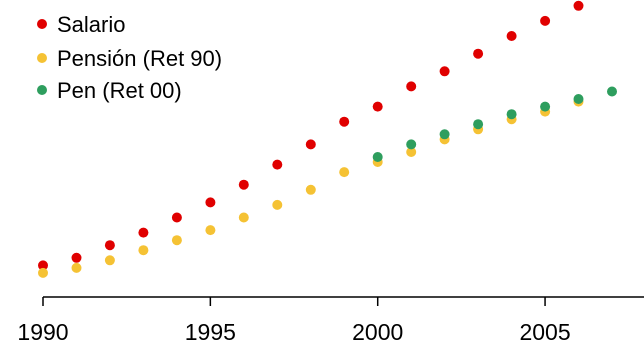 The height and width of the screenshot is (350, 644). Describe the element at coordinates (545, 21) in the screenshot. I see `point-salario-2005` at that location.